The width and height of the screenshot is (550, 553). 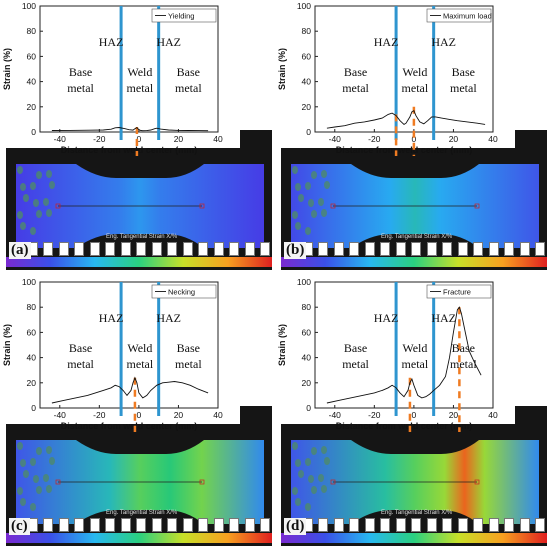 I want to click on panel-letter: (d), so click(x=295, y=526).